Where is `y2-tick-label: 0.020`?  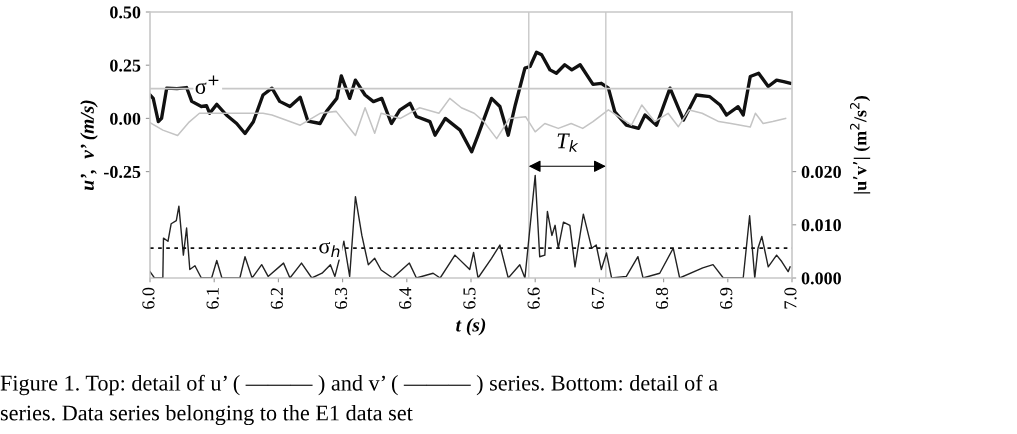
y2-tick-label: 0.020 is located at coordinates (821, 172).